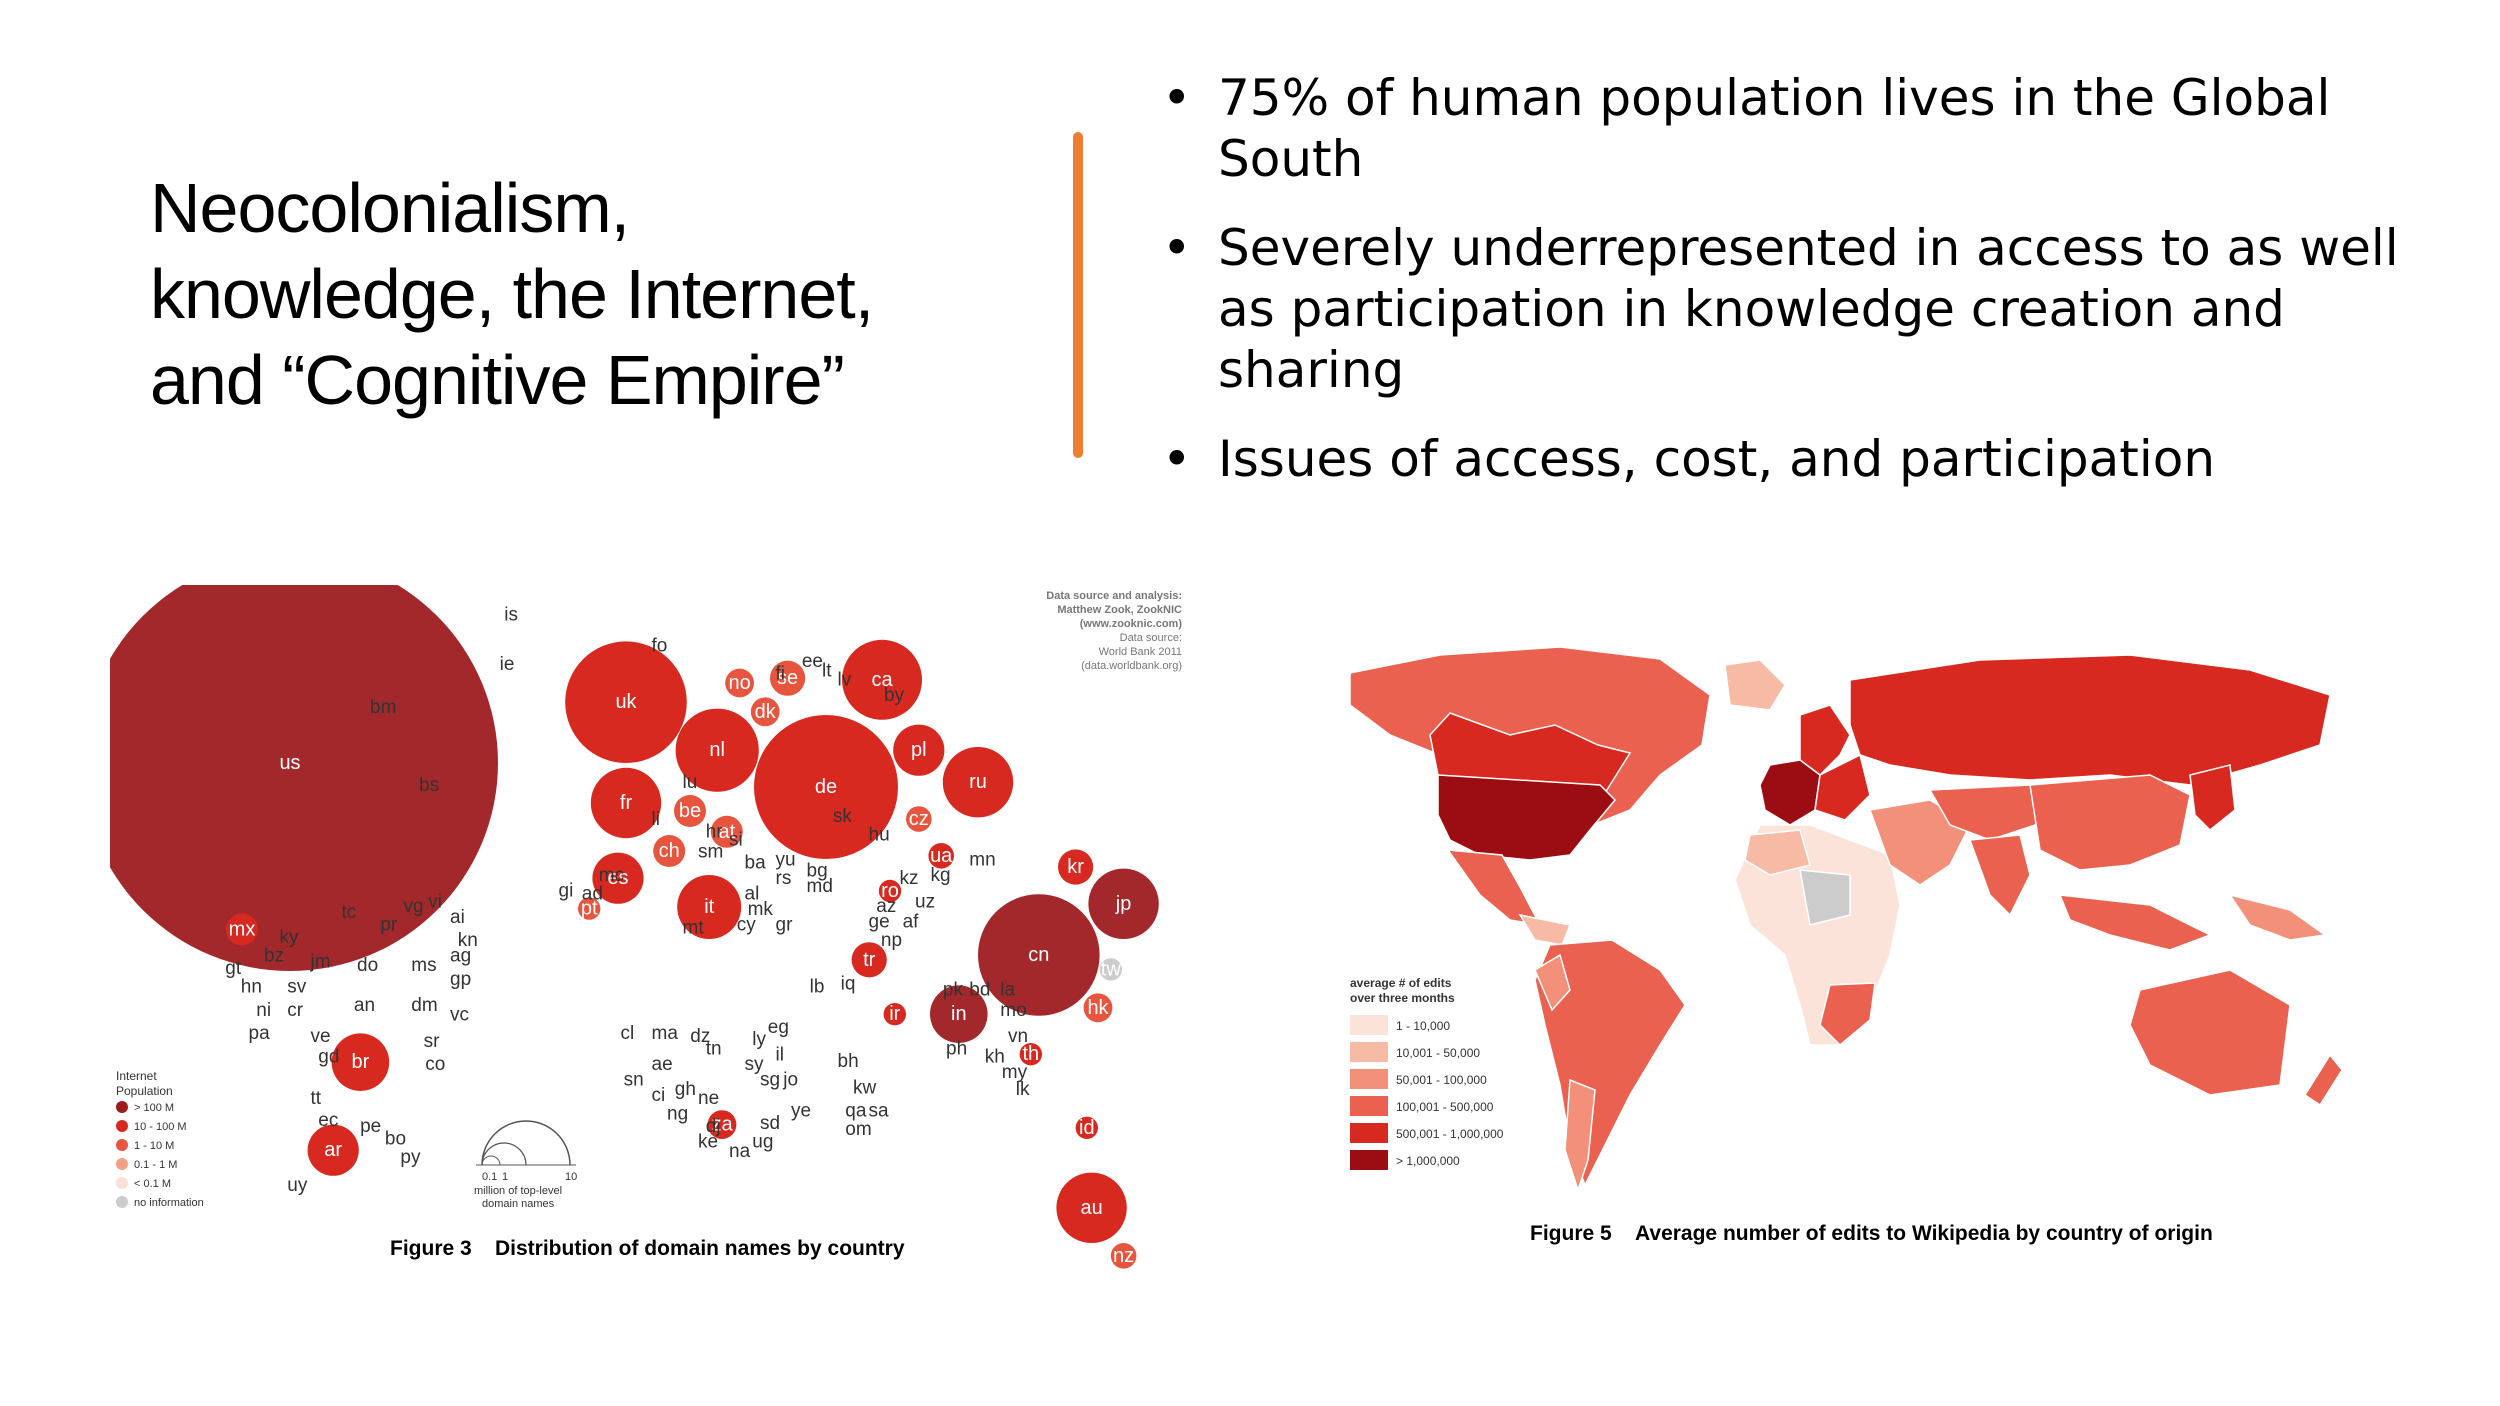 The height and width of the screenshot is (1406, 2500). I want to click on scale-arc-medium, so click(504, 1154).